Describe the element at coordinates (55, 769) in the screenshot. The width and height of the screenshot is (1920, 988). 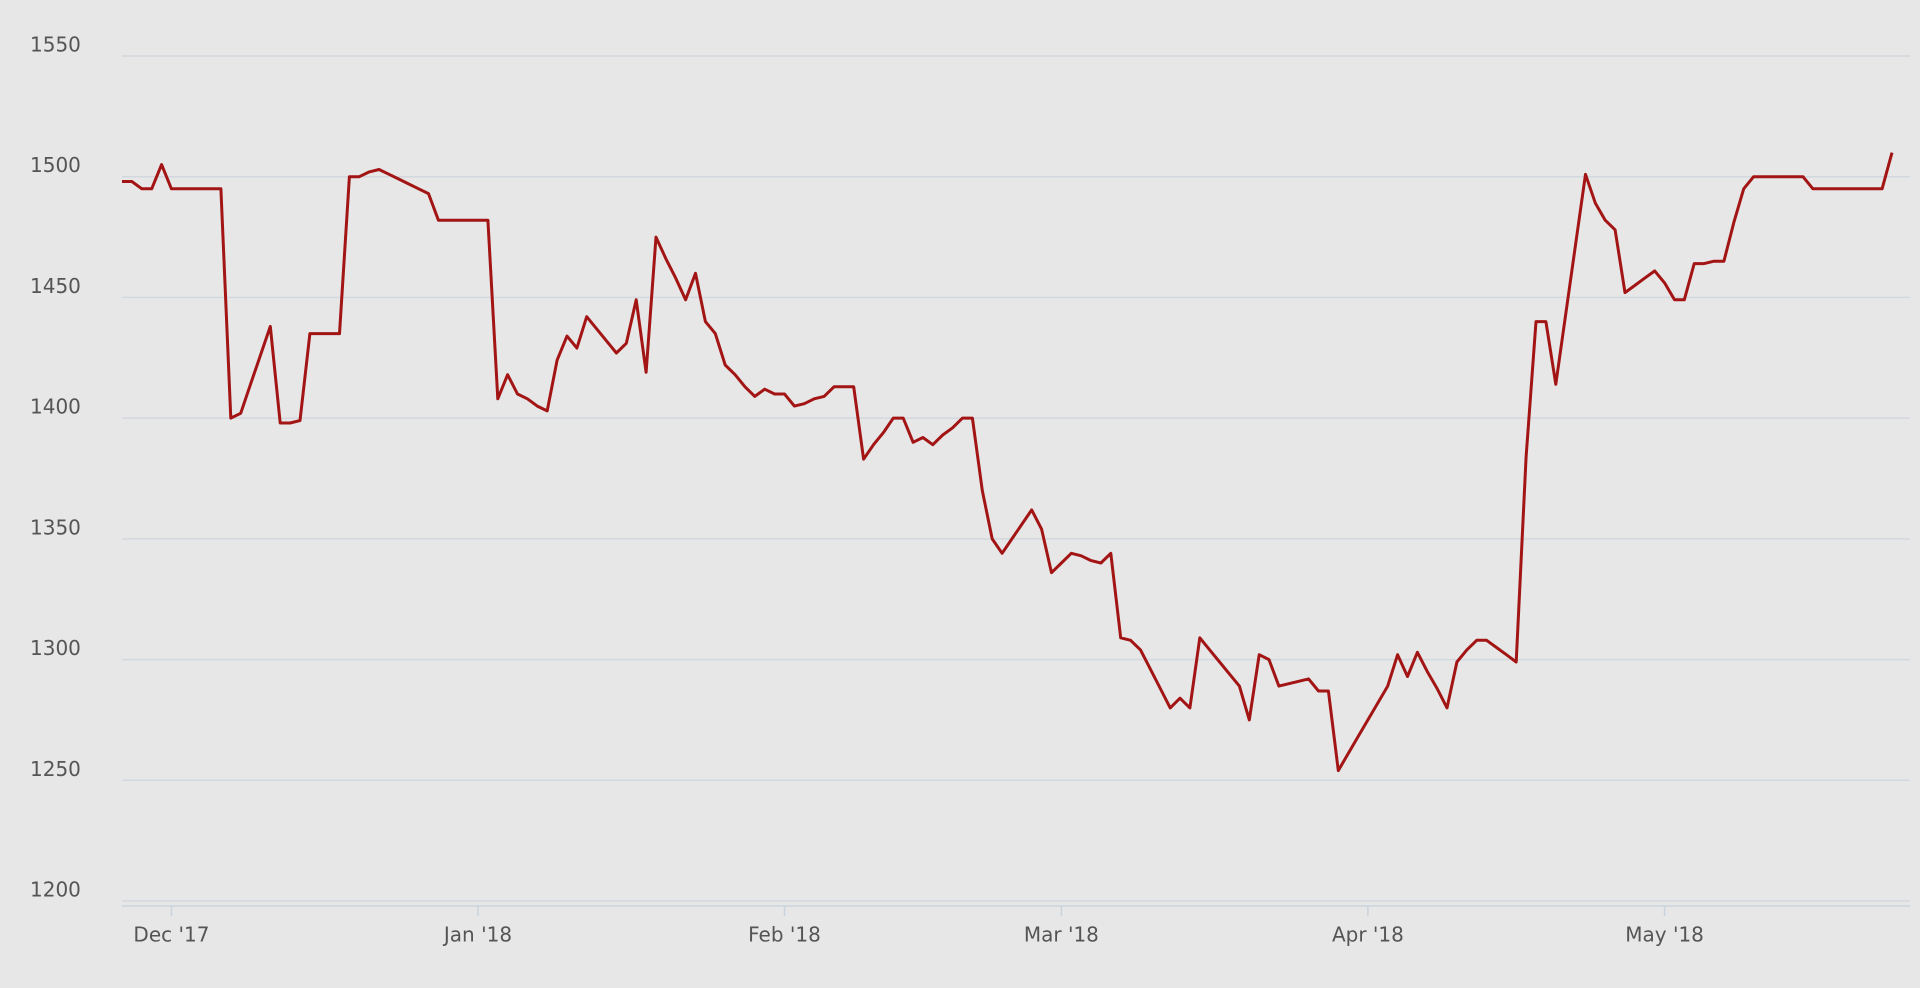
I see `y-tick-label: 1250` at that location.